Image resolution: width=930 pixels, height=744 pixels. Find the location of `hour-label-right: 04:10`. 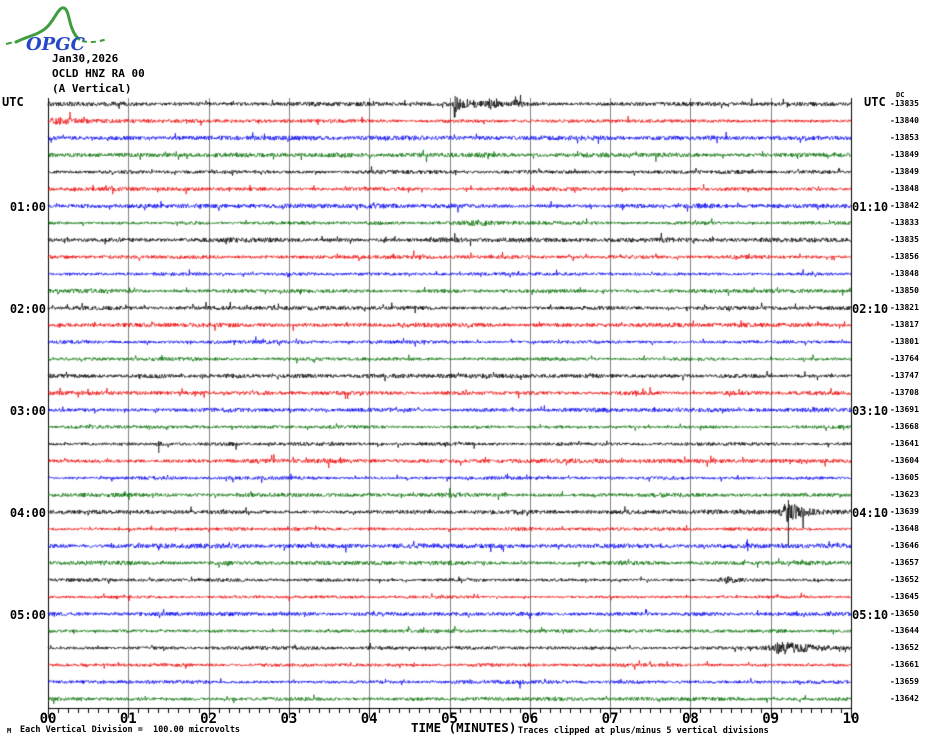

hour-label-right: 04:10 is located at coordinates (870, 513).